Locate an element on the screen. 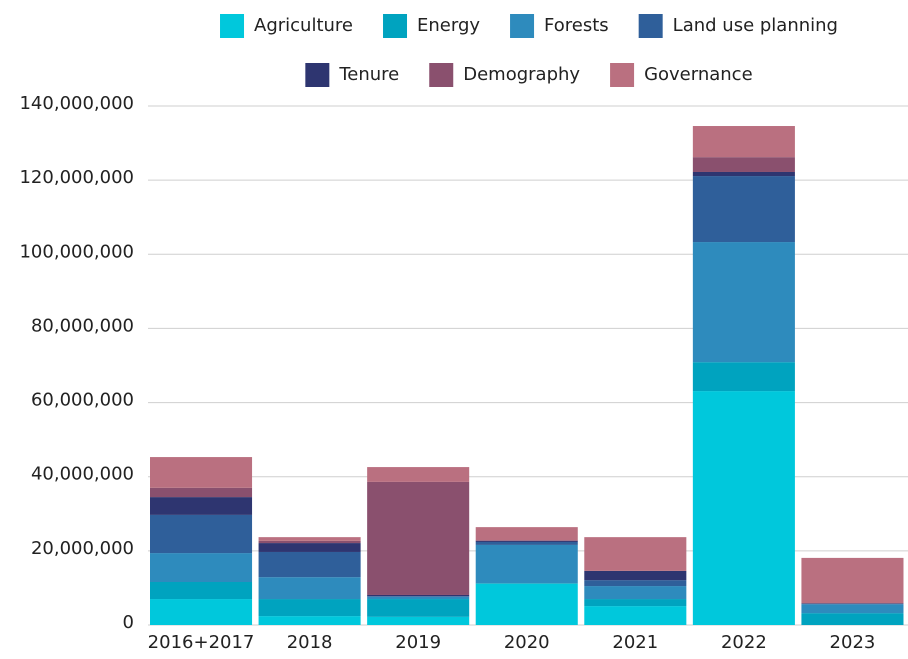 Image resolution: width=908 pixels, height=659 pixels. x-tick-label: 2020 is located at coordinates (527, 642).